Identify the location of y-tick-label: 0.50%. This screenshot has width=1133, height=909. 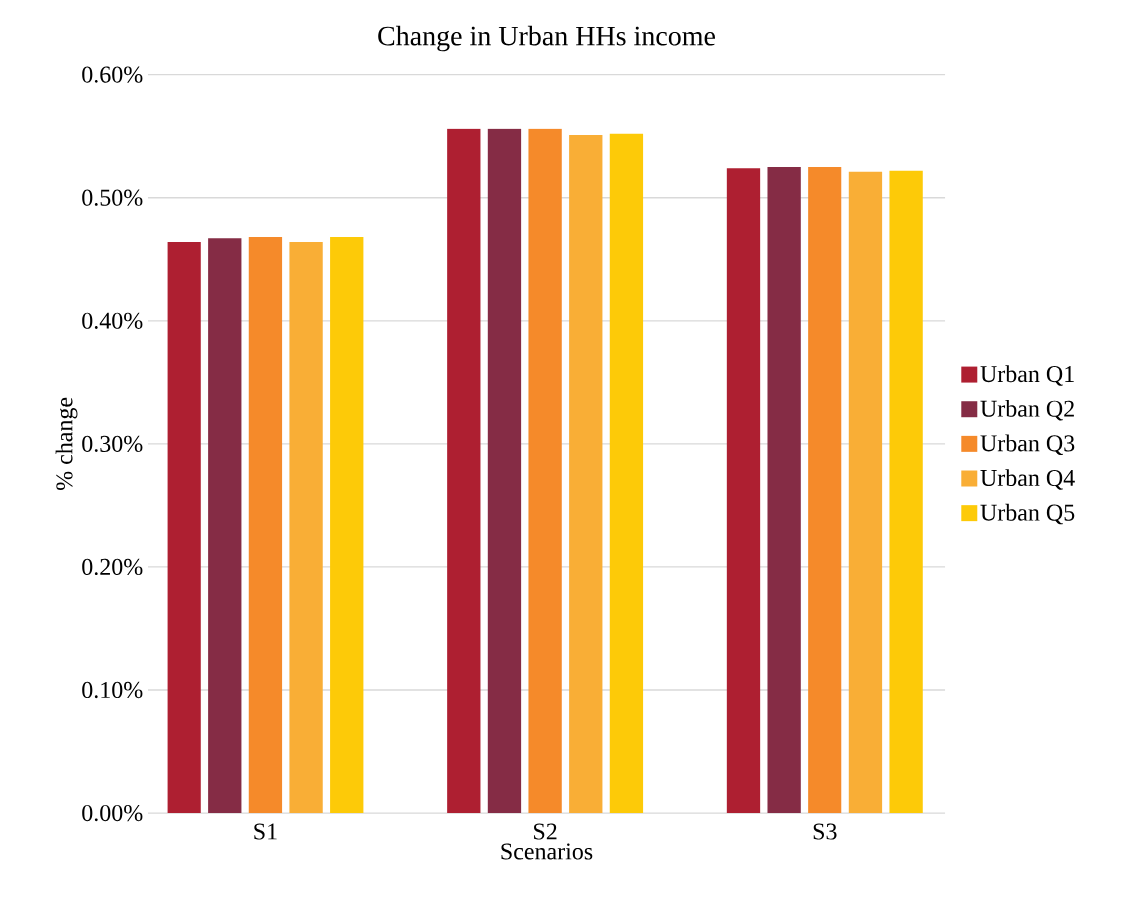
(112, 197).